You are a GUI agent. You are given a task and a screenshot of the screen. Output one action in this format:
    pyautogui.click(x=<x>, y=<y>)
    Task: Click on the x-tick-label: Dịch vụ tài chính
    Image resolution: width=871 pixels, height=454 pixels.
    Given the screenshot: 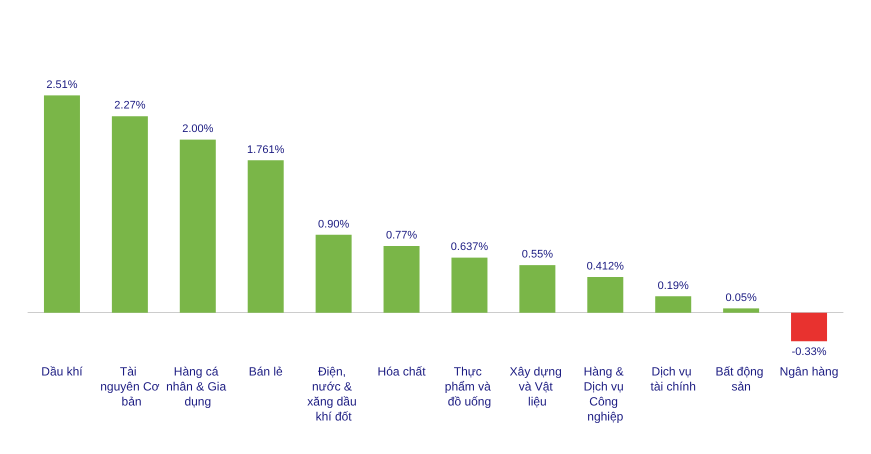 What is the action you would take?
    pyautogui.click(x=673, y=379)
    